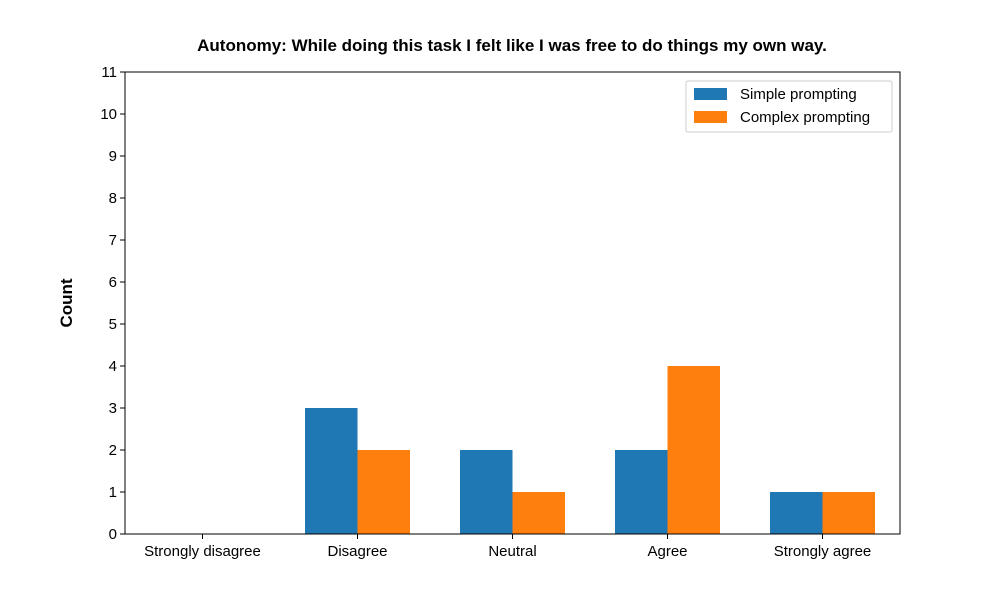 This screenshot has height=600, width=1000. Describe the element at coordinates (66, 302) in the screenshot. I see `y-axis-label: Count` at that location.